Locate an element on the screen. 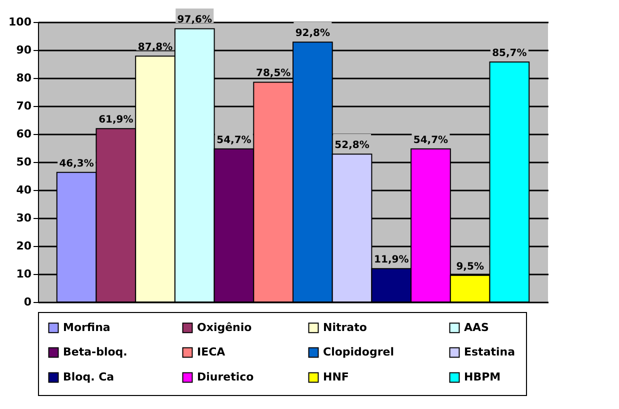  y-tick-label: 30 is located at coordinates (24, 218).